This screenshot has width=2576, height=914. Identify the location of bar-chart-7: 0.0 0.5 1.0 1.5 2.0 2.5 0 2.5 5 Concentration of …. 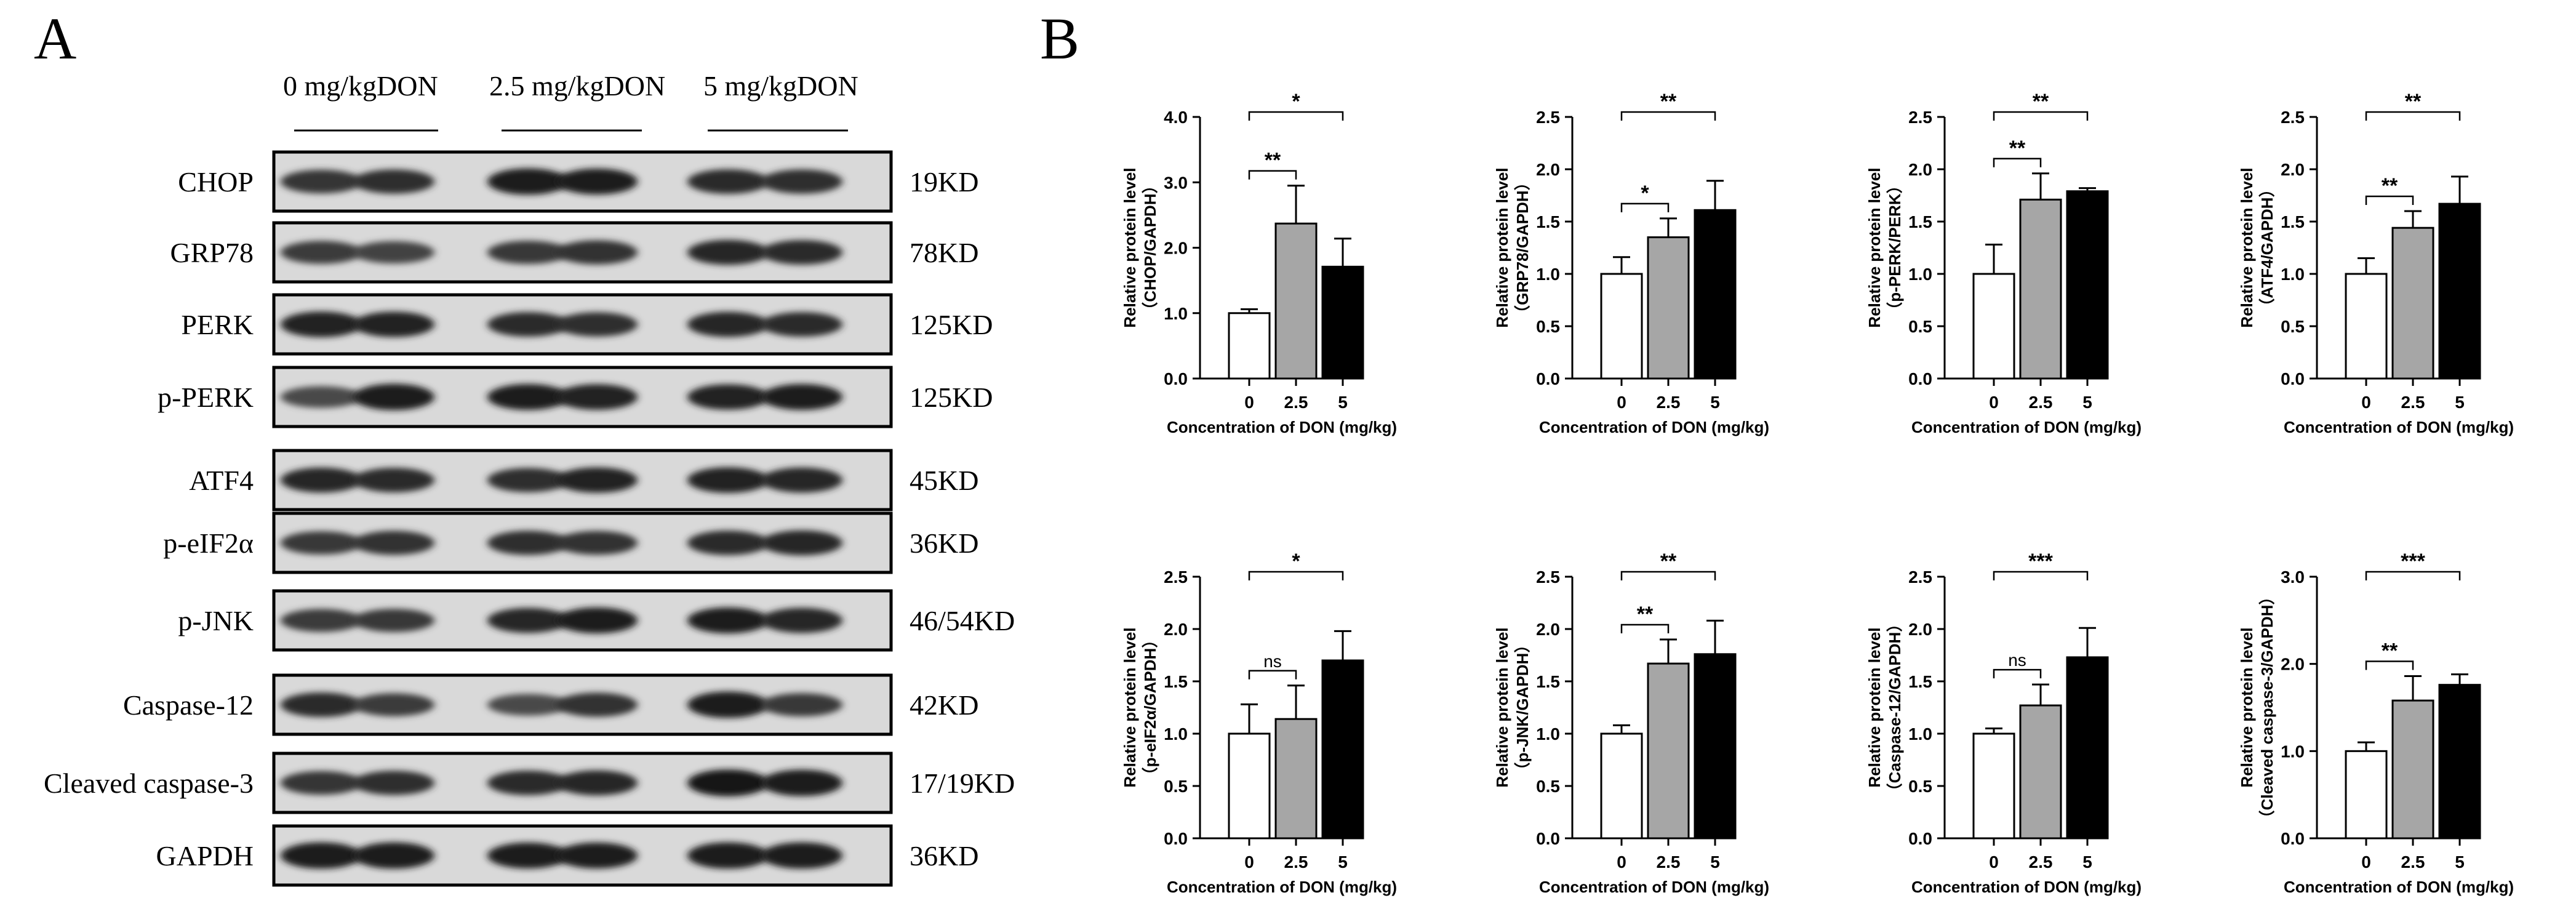
(2003, 723).